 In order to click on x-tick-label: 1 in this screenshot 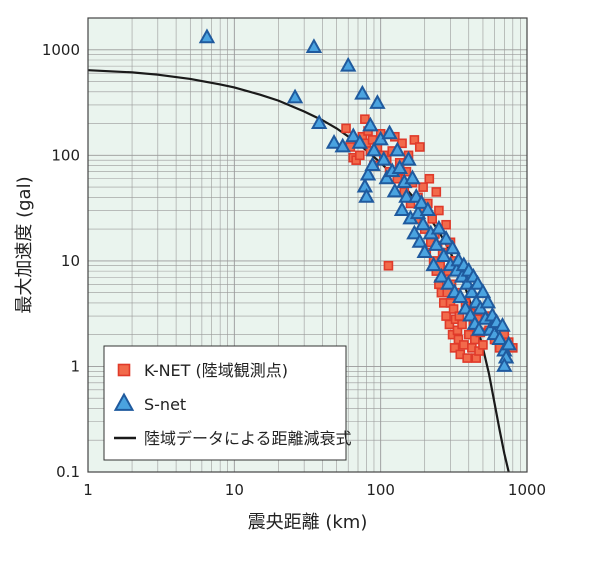, I will do `click(88, 490)`.